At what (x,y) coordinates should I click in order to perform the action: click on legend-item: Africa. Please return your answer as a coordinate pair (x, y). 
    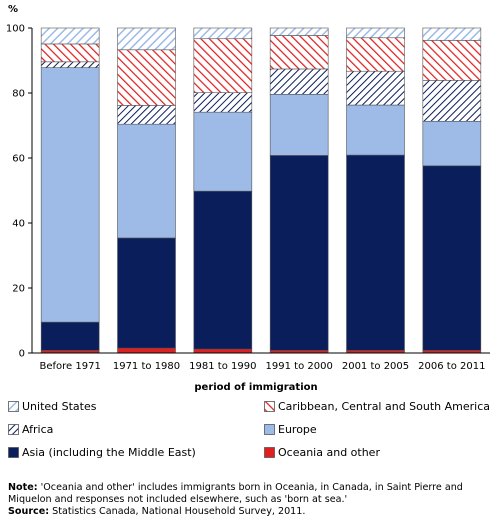
    Looking at the image, I should click on (30, 429).